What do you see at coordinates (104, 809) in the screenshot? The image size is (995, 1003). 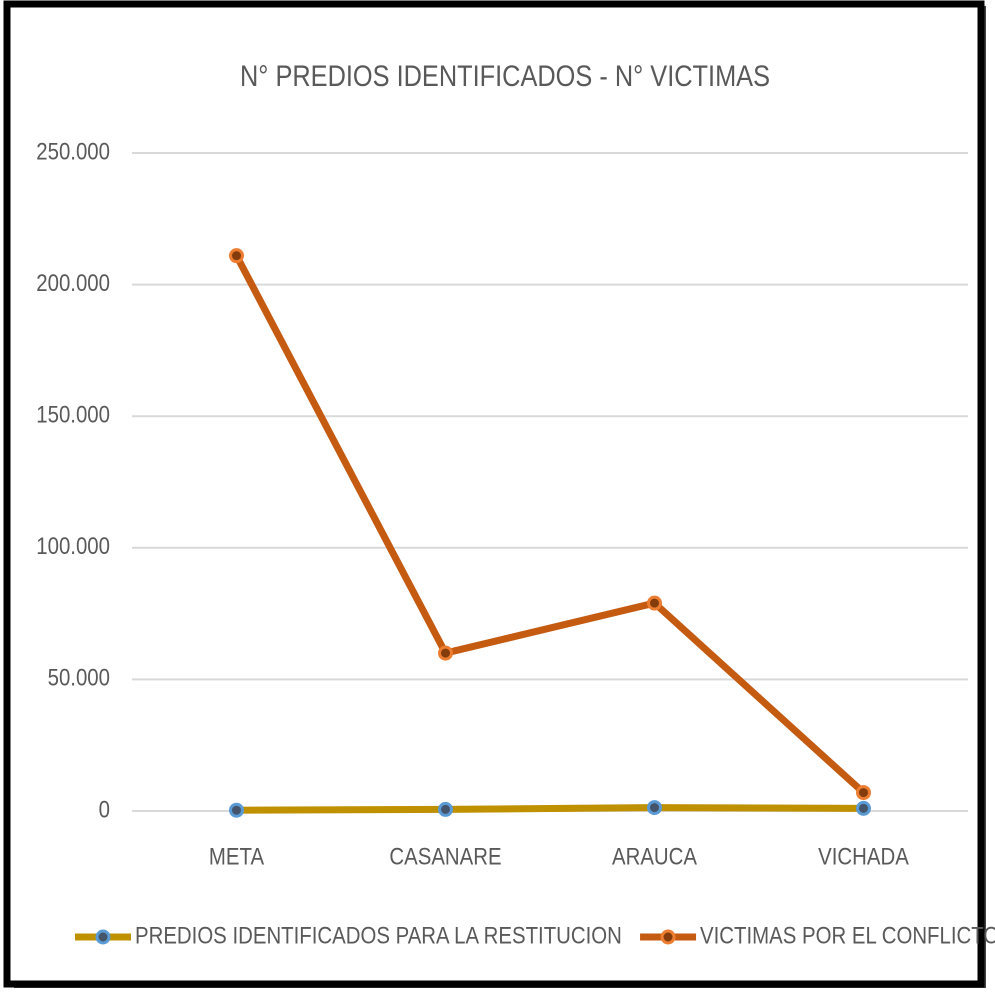 I see `y-tick-label: 0` at bounding box center [104, 809].